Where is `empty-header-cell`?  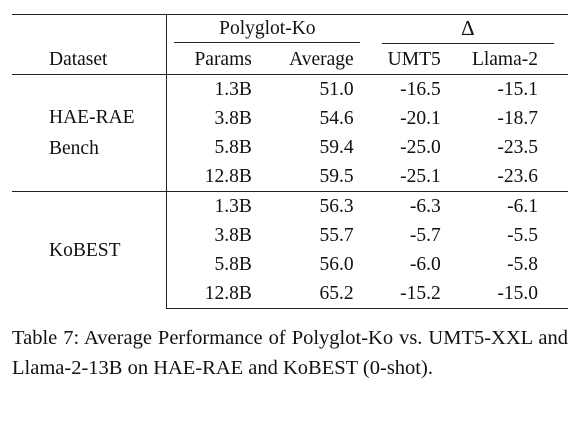
empty-header-cell is located at coordinates (90, 29).